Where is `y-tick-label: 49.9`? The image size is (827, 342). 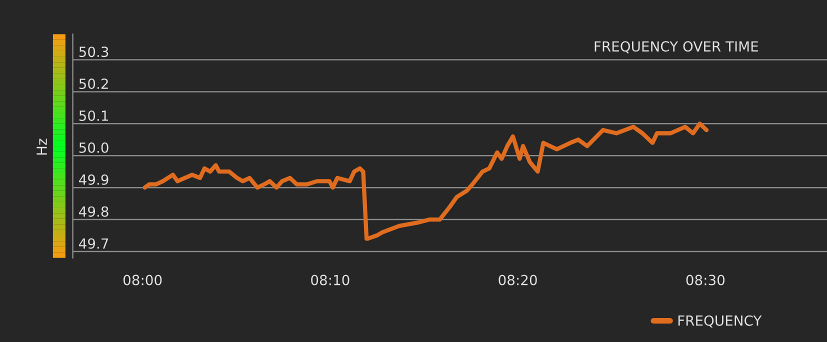
y-tick-label: 49.9 is located at coordinates (93, 179).